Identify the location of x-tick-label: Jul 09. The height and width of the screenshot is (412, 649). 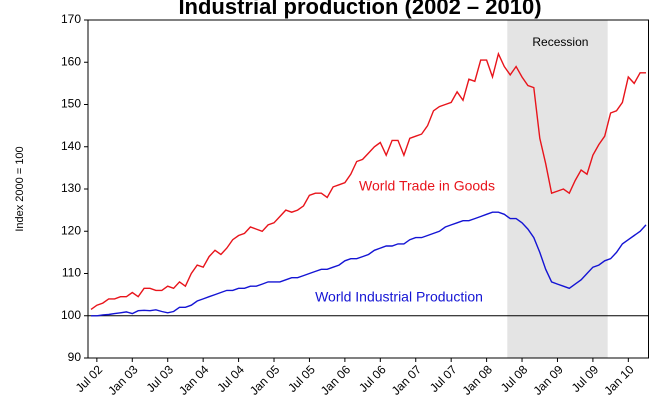
(585, 378).